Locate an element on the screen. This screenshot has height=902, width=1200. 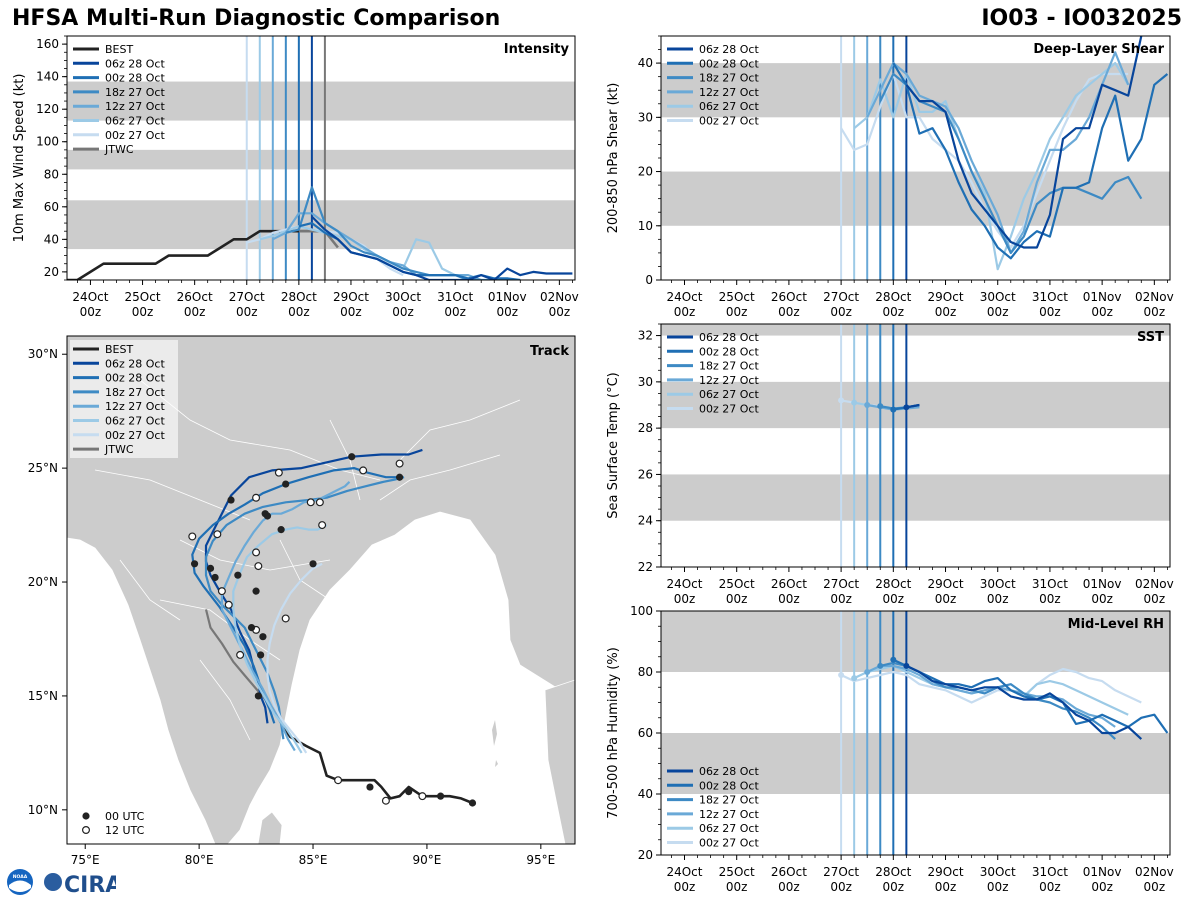
shear-ylabel: 200-850 hPa Shear (kt) is located at coordinates (613, 158).